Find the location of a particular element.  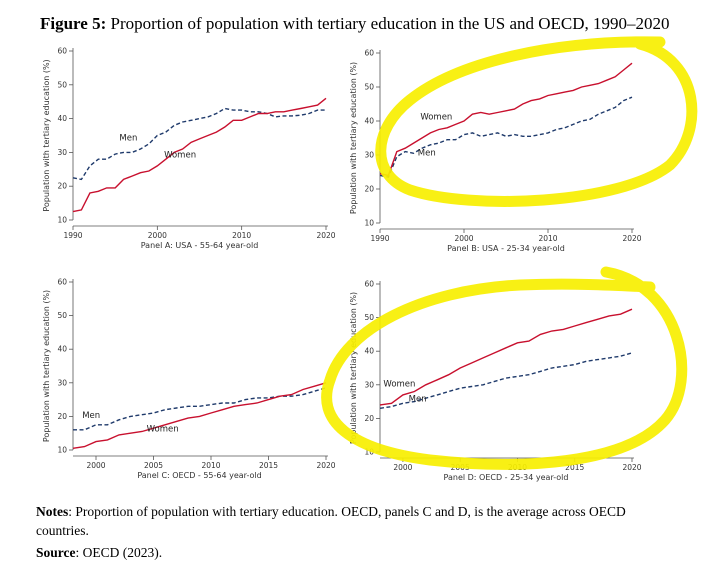

panel-a-x-tick-label: 2000 is located at coordinates (157, 235).